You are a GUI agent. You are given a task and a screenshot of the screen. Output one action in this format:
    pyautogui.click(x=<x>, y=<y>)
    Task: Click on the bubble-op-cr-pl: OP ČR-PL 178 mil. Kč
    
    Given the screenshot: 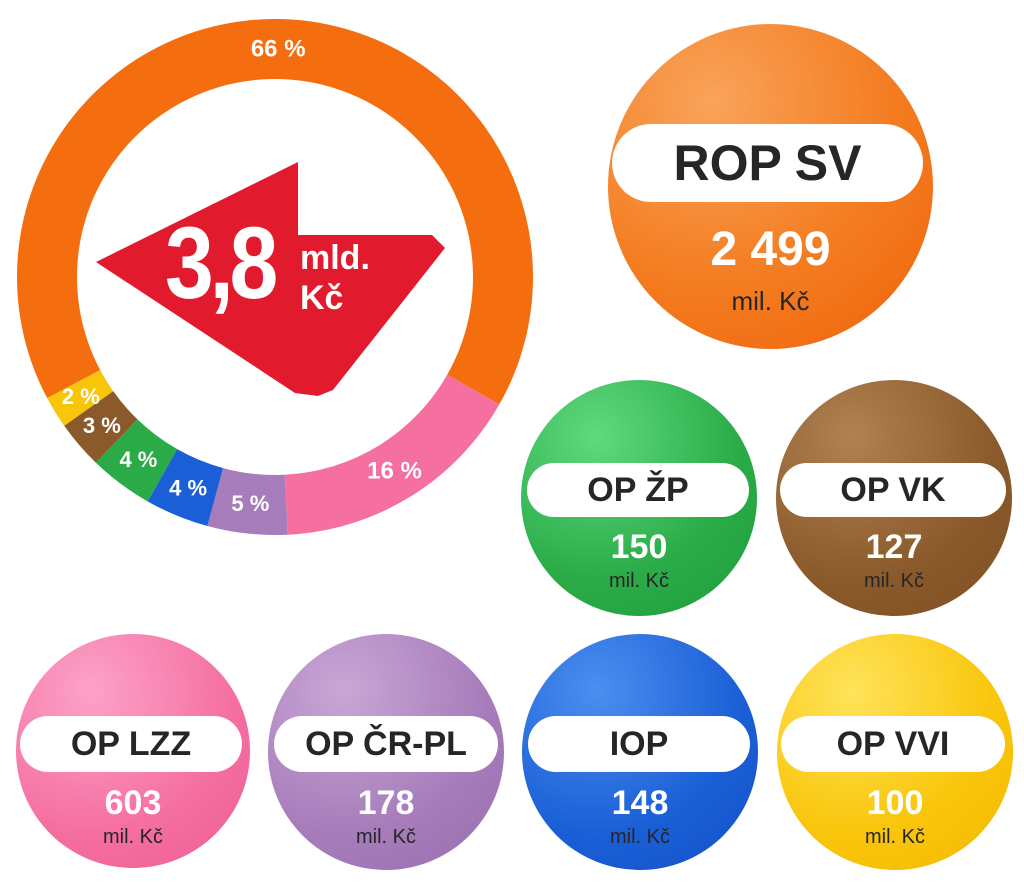 What is the action you would take?
    pyautogui.click(x=386, y=752)
    